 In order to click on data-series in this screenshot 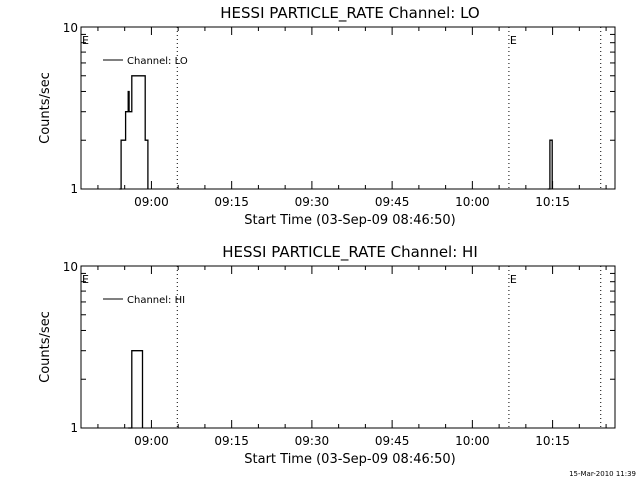, I will do `click(136, 389)`.